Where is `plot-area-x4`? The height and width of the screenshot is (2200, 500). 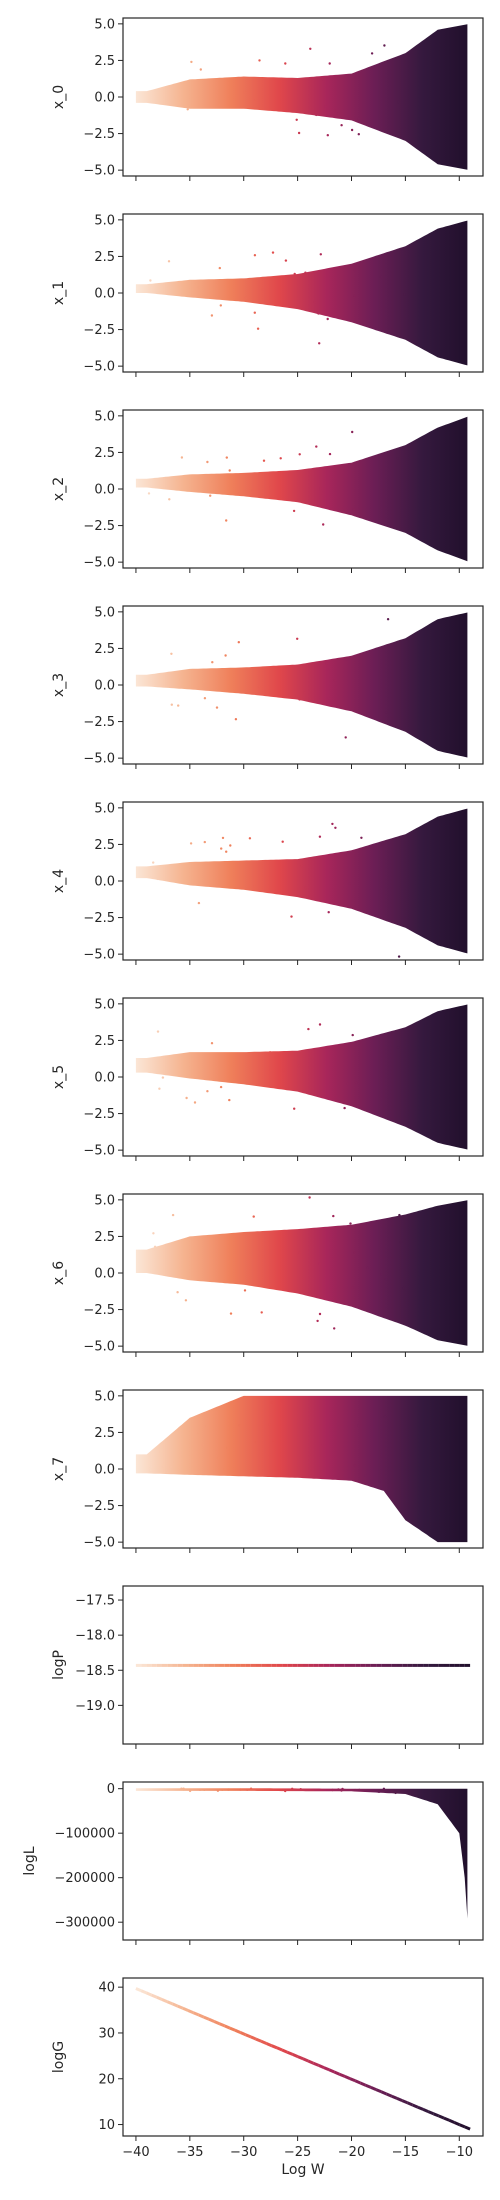 plot-area-x4 is located at coordinates (301, 883).